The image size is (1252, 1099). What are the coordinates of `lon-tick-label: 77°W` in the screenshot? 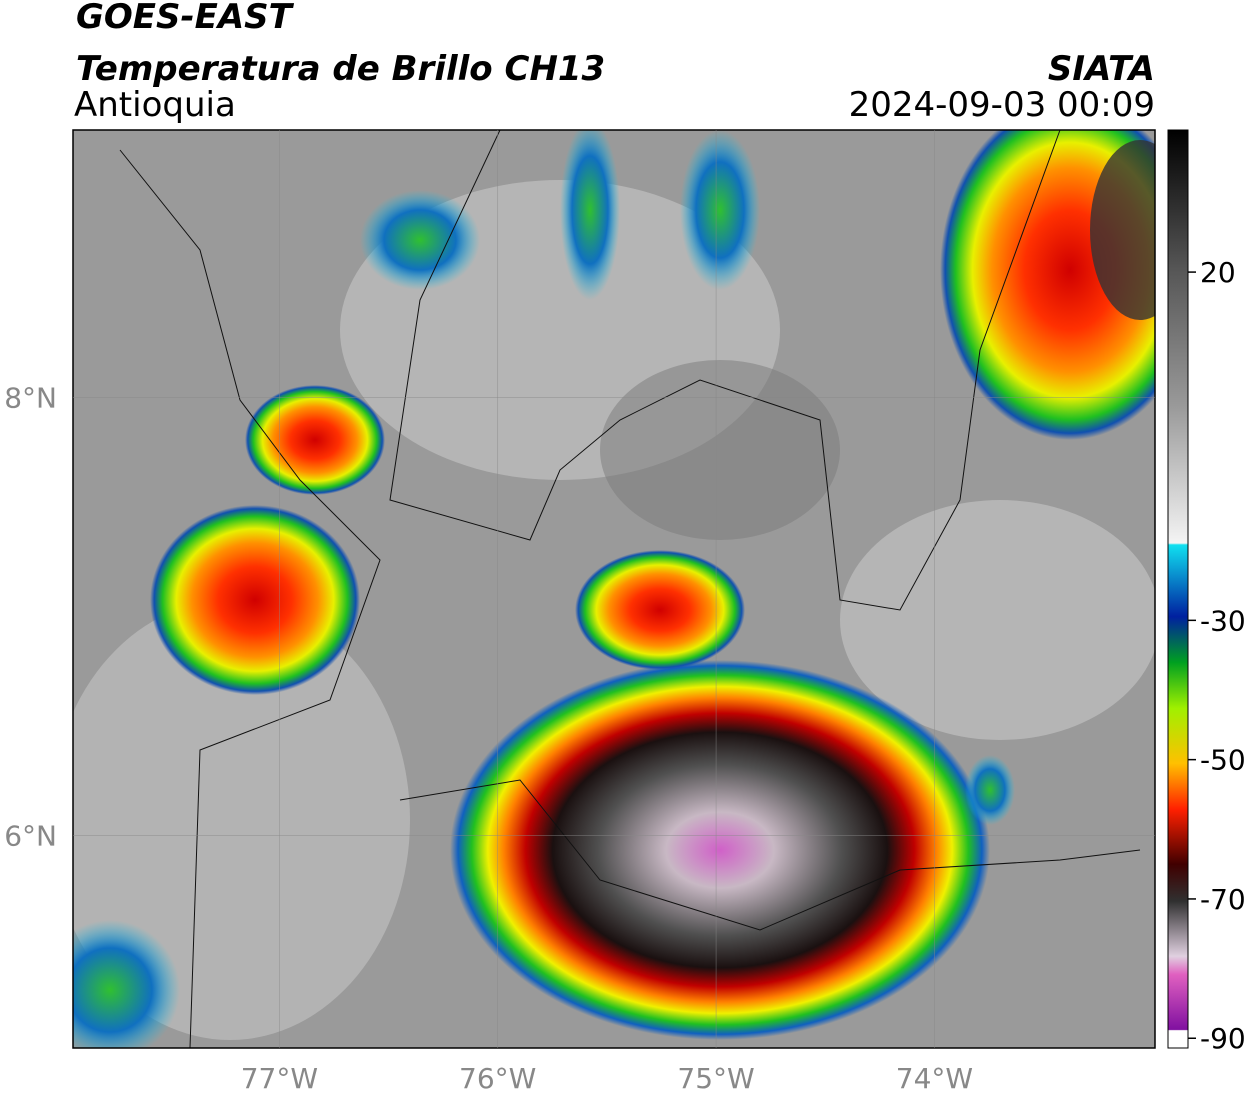 It's located at (279, 1078).